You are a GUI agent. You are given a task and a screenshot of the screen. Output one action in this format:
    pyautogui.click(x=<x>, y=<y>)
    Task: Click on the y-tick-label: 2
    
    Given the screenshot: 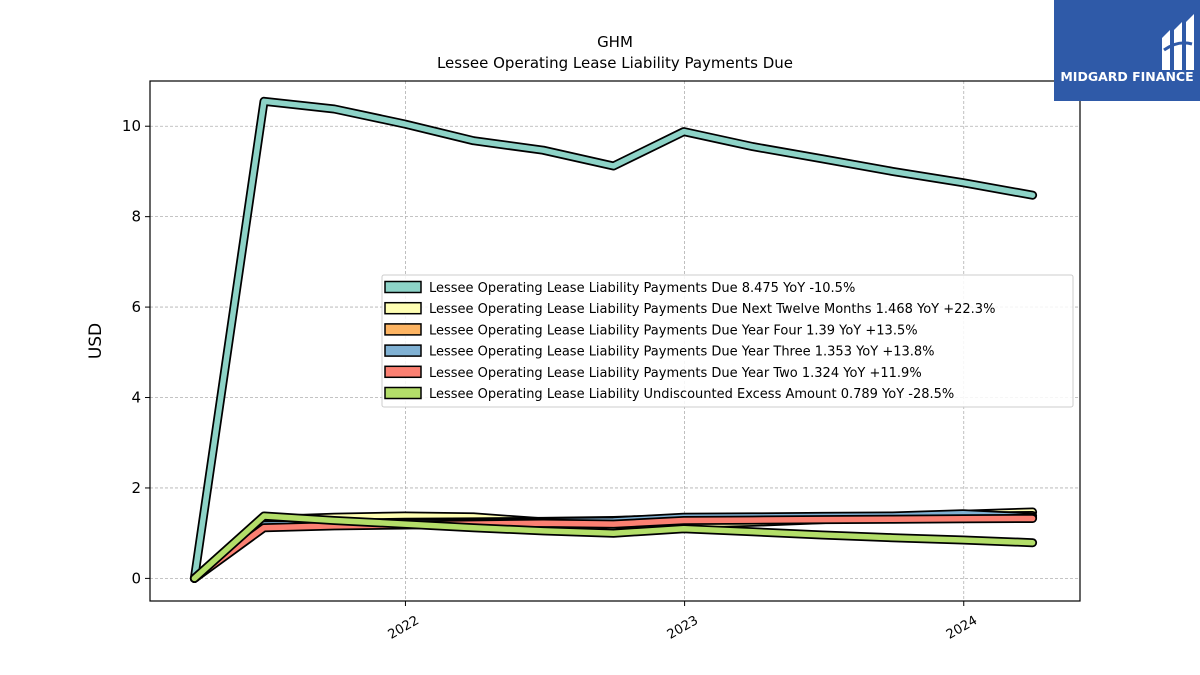 What is the action you would take?
    pyautogui.click(x=136, y=488)
    